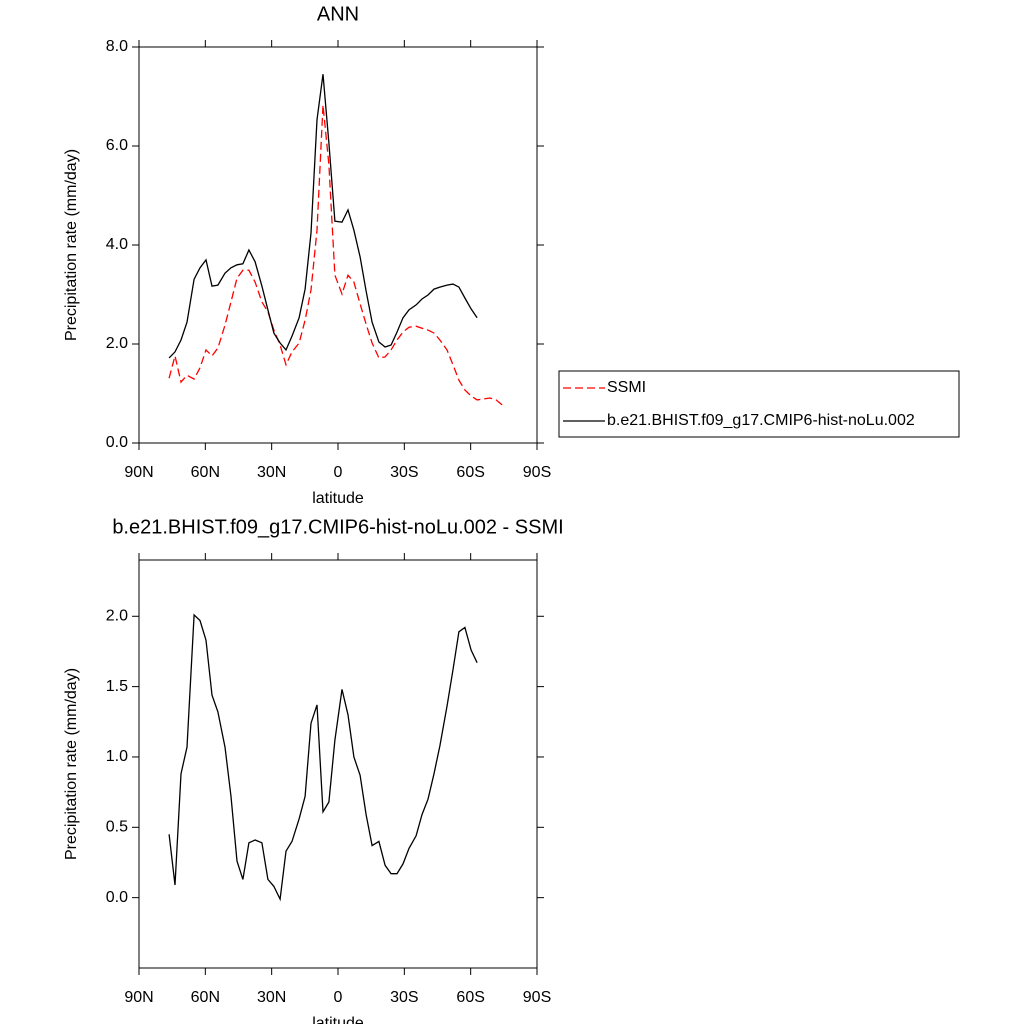 The width and height of the screenshot is (1024, 1024). Describe the element at coordinates (117, 827) in the screenshot. I see `y-tick-label: 0.5` at that location.